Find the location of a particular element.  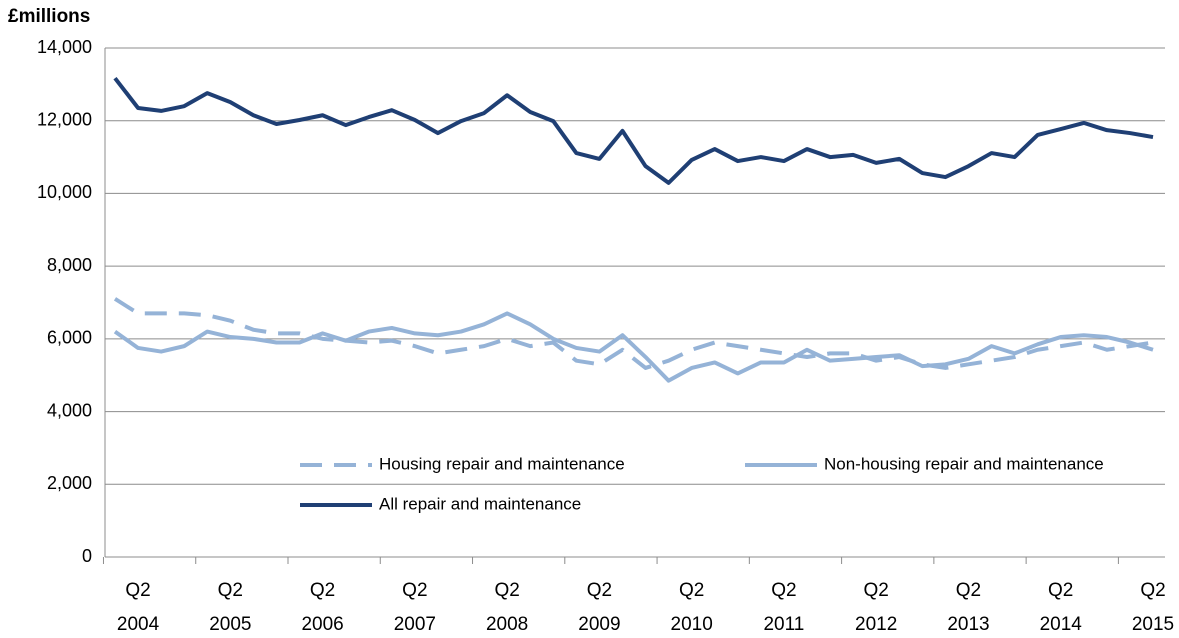

x-tick-label: Q2 2012 is located at coordinates (876, 607).